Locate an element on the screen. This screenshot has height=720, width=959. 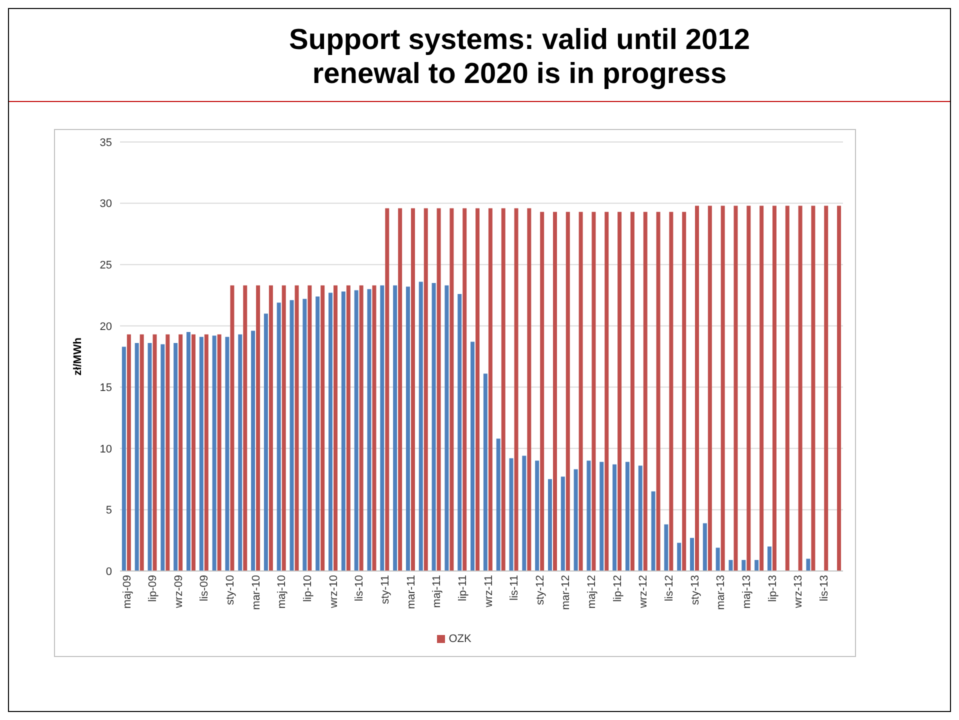
x-tick-label: wrz-13 is located at coordinates (798, 592).